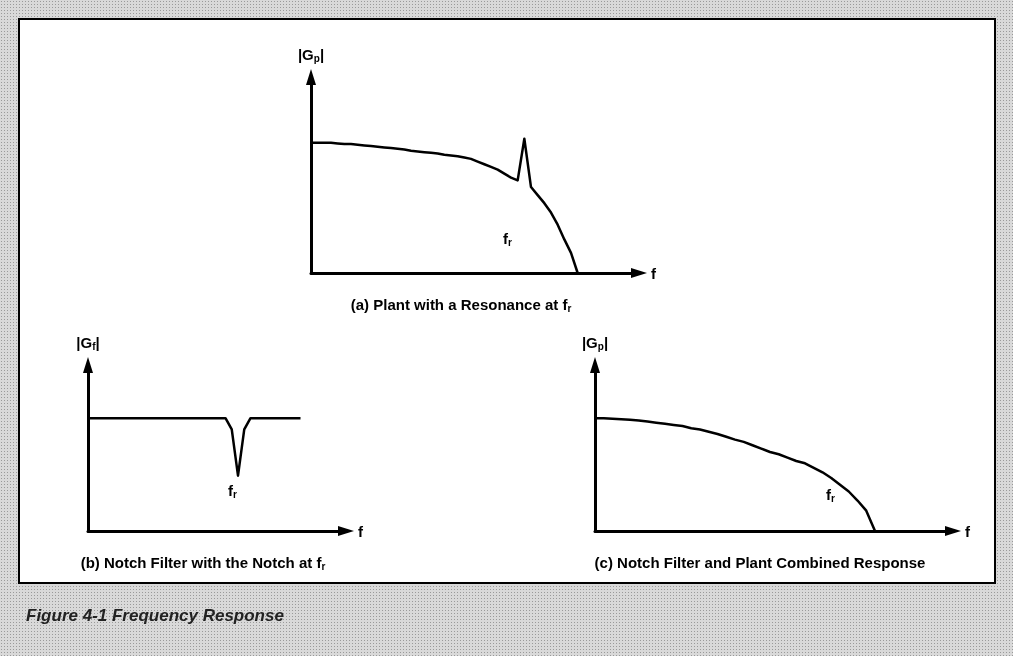 The image size is (1013, 656). What do you see at coordinates (760, 562) in the screenshot?
I see `text: (c) Notch Filter and Plant Combined Response` at bounding box center [760, 562].